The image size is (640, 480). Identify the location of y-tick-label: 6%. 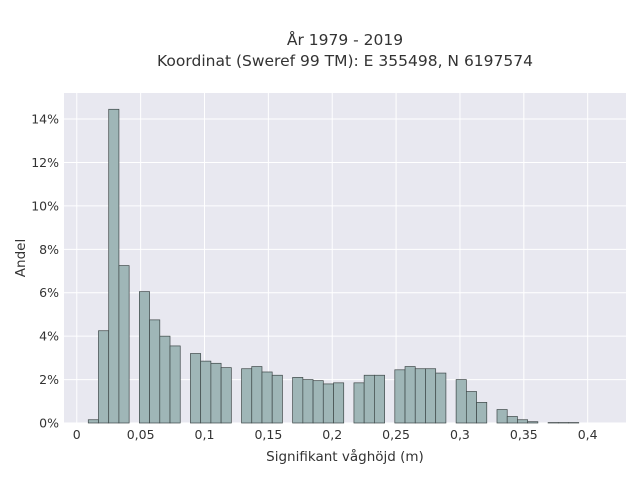
(49, 292).